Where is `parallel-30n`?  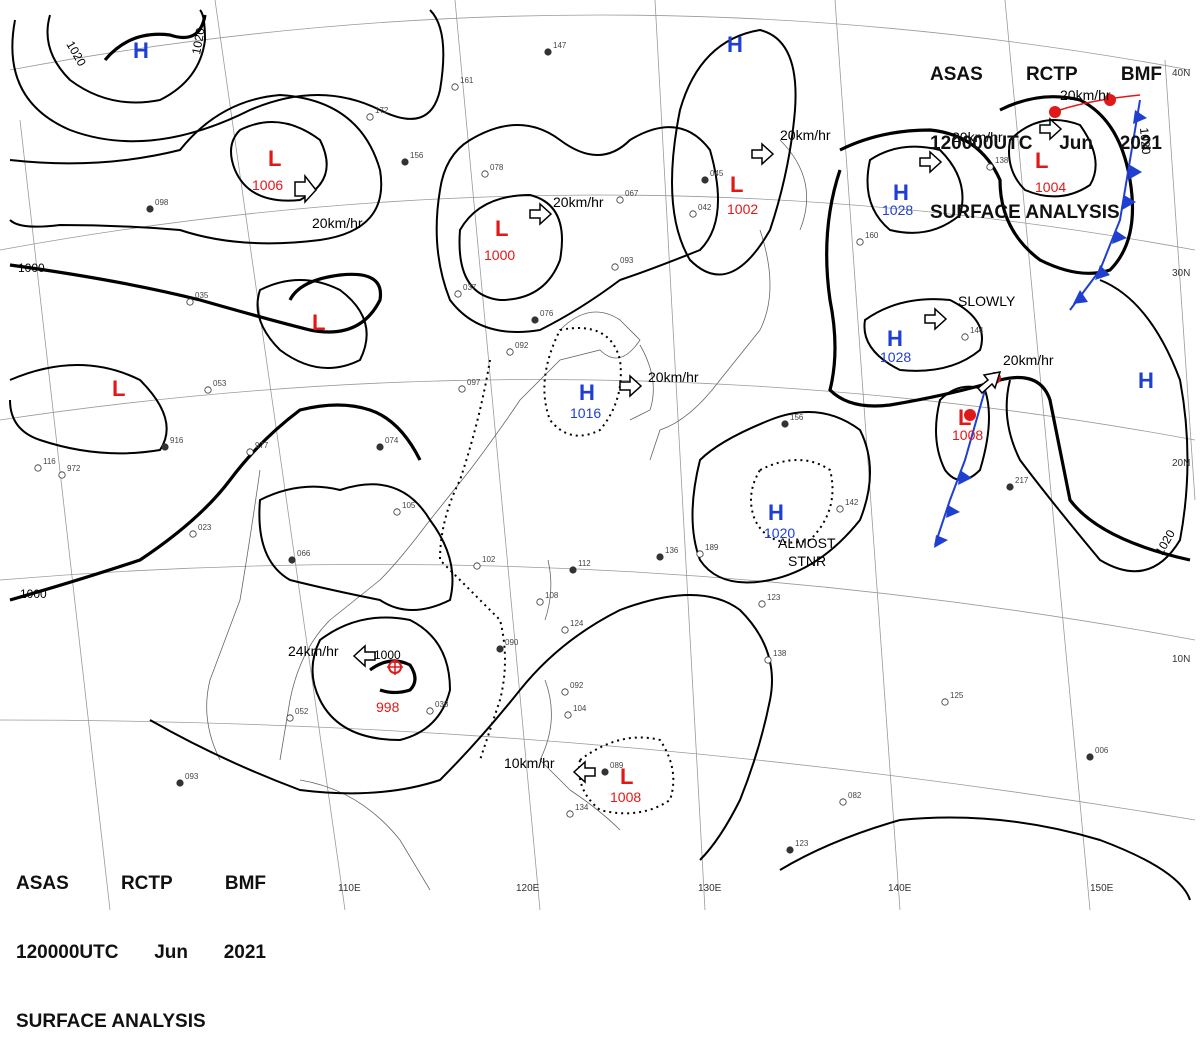
parallel-30n is located at coordinates (598, 222).